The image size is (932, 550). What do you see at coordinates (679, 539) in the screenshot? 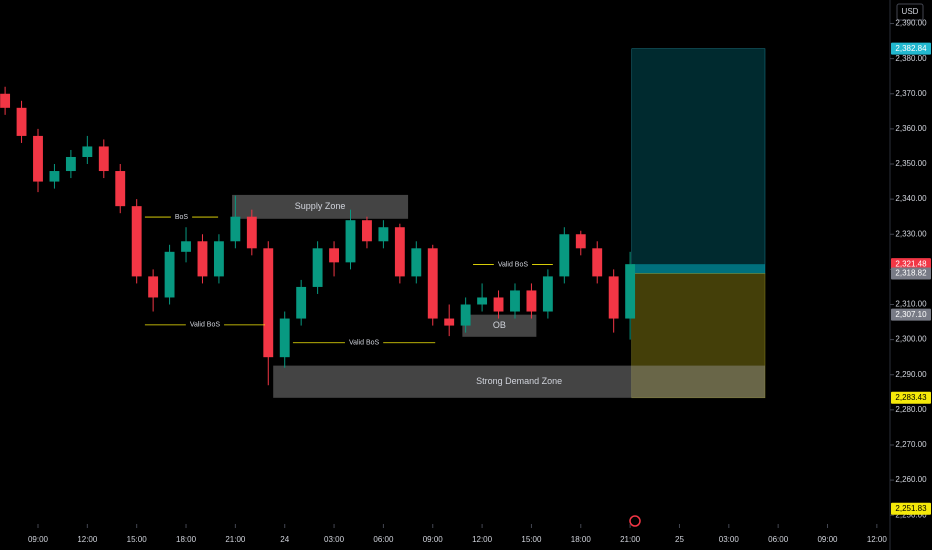
I see `x-tick-label: 25` at bounding box center [679, 539].